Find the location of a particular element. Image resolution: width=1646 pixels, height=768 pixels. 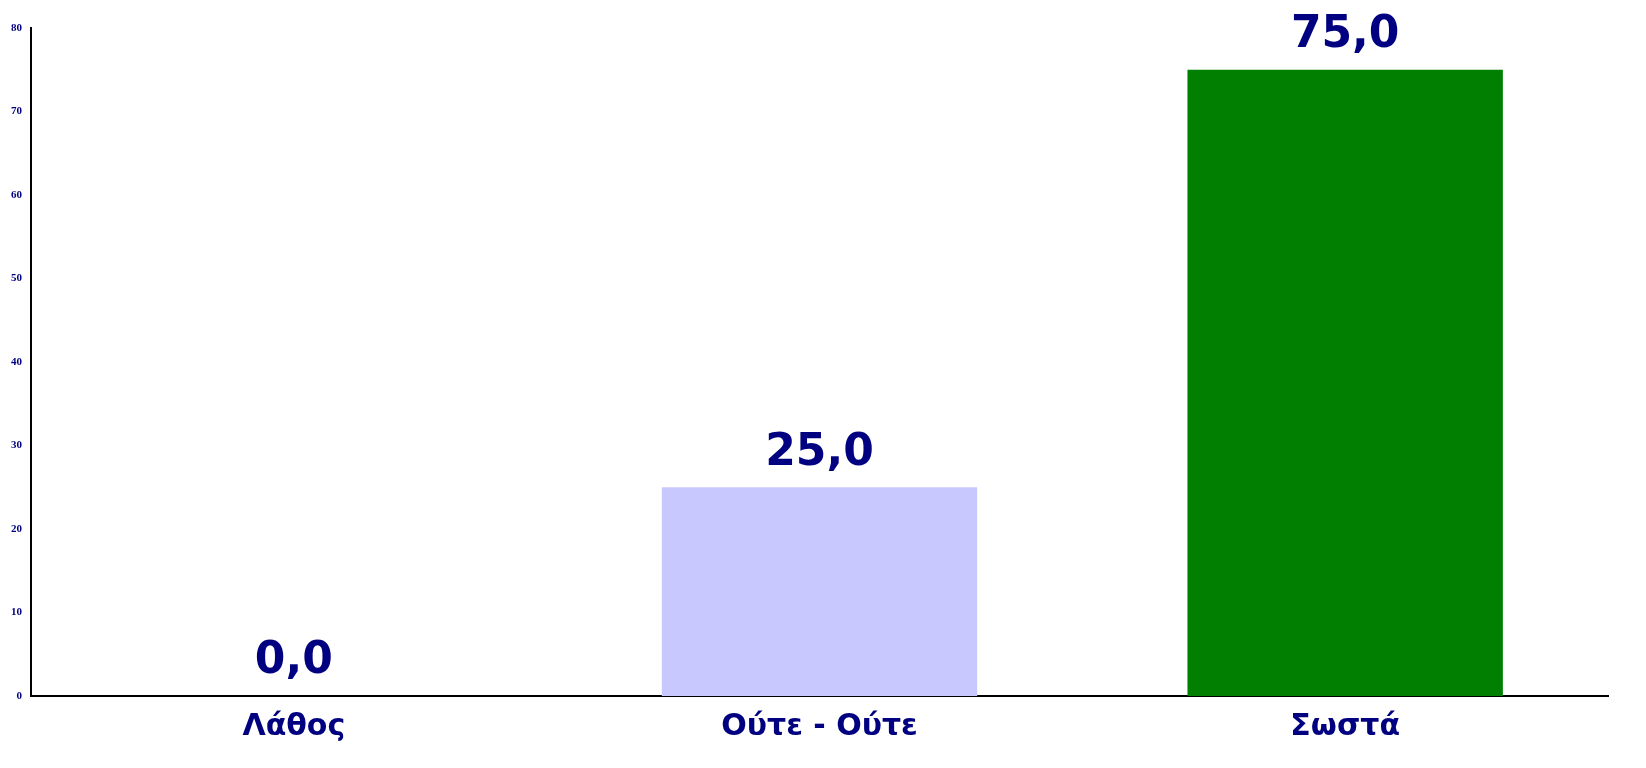

y-tick-label: 70 is located at coordinates (17, 110).